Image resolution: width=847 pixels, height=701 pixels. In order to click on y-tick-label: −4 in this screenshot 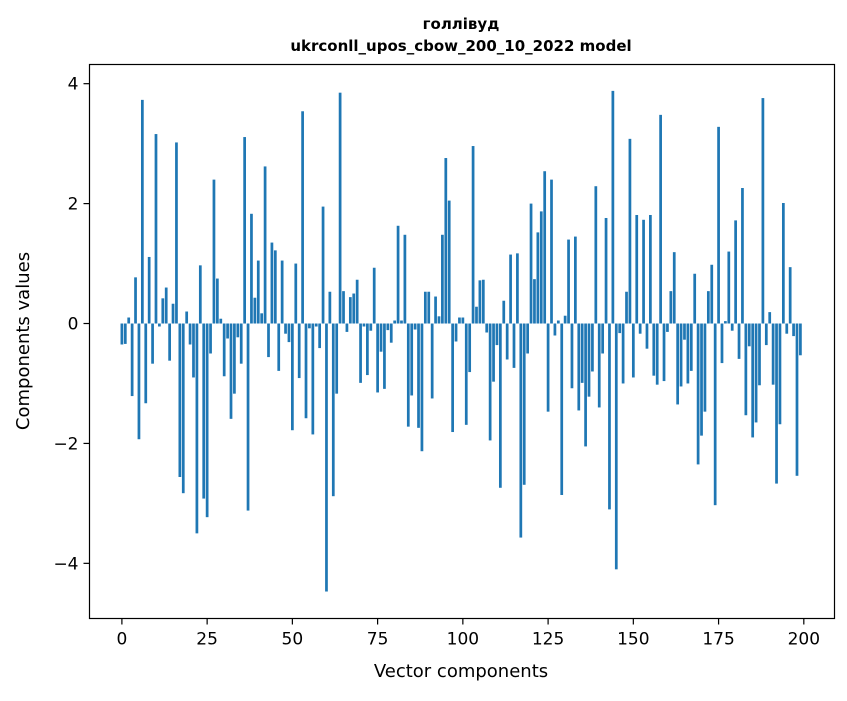, I will do `click(65, 564)`.